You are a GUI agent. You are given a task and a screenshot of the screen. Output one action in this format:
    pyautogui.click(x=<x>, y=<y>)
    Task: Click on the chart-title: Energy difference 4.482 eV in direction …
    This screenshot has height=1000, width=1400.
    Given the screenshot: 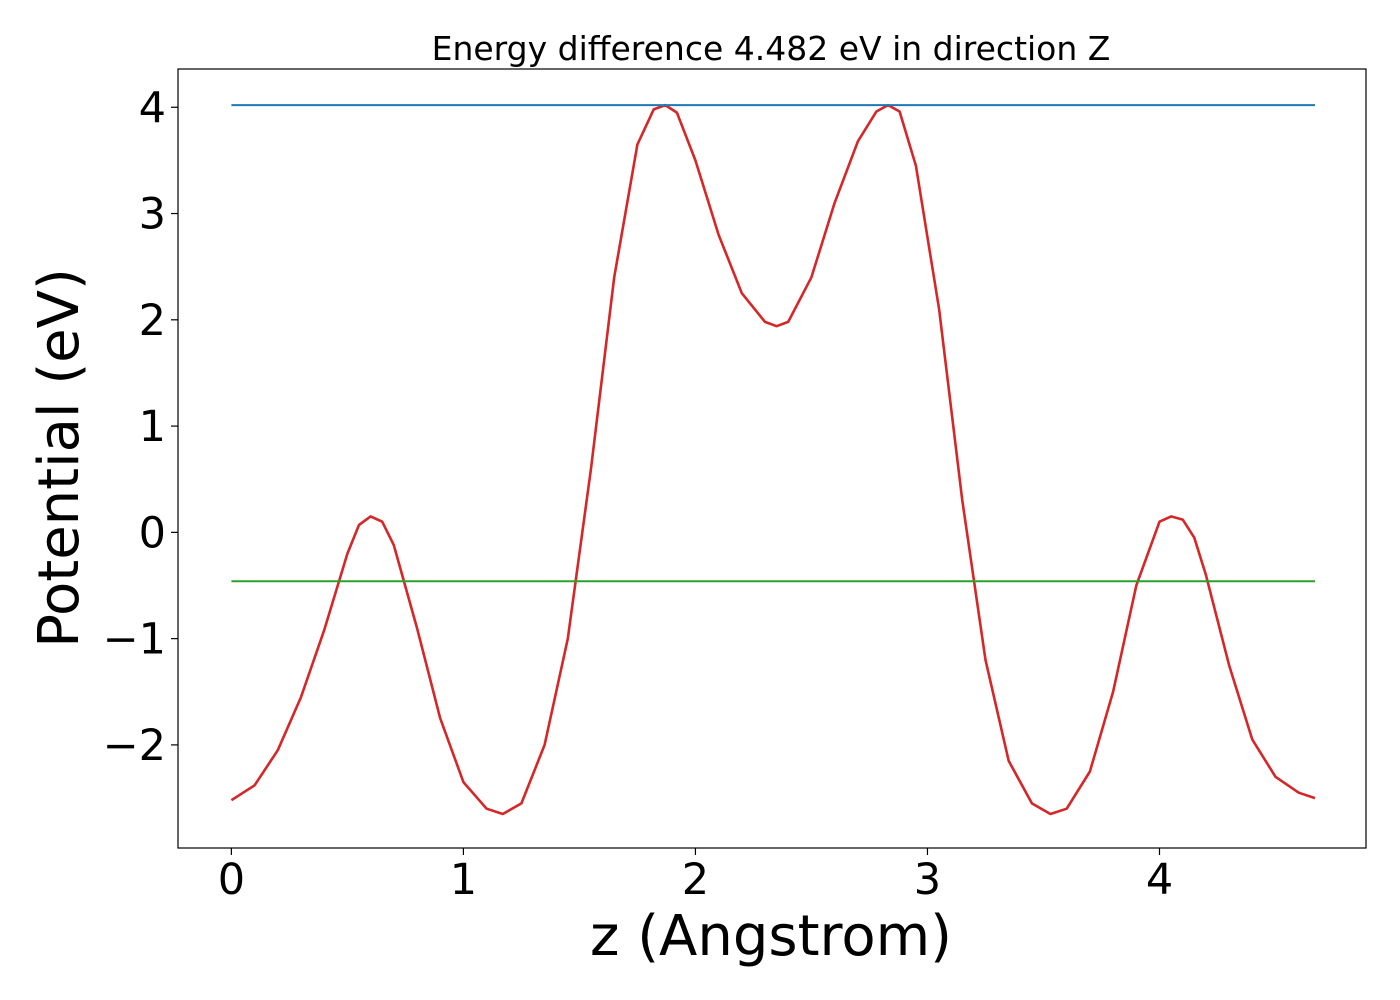 What is the action you would take?
    pyautogui.click(x=771, y=48)
    